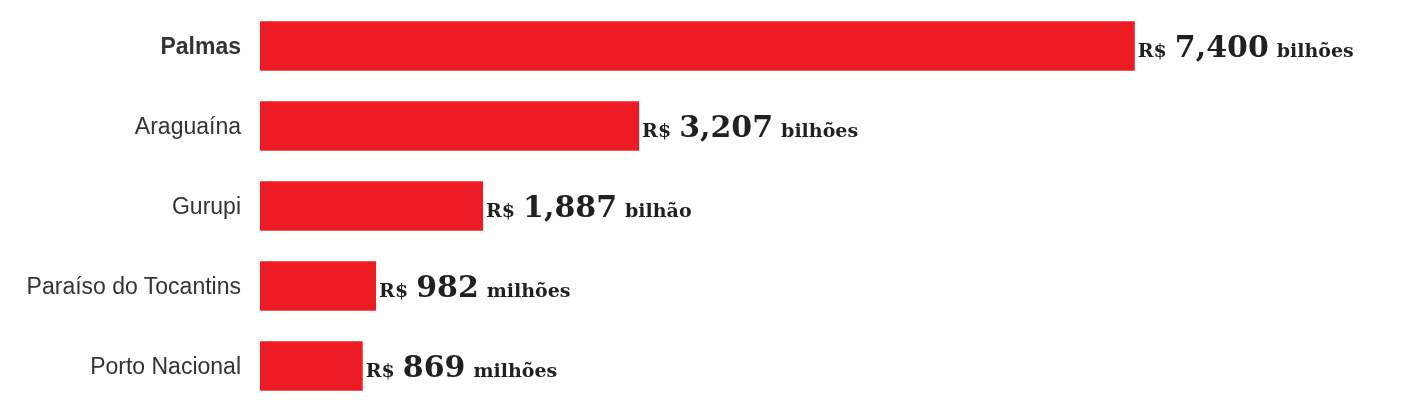  I want to click on y-tick-label: Paraíso do Tocantins, so click(133, 286).